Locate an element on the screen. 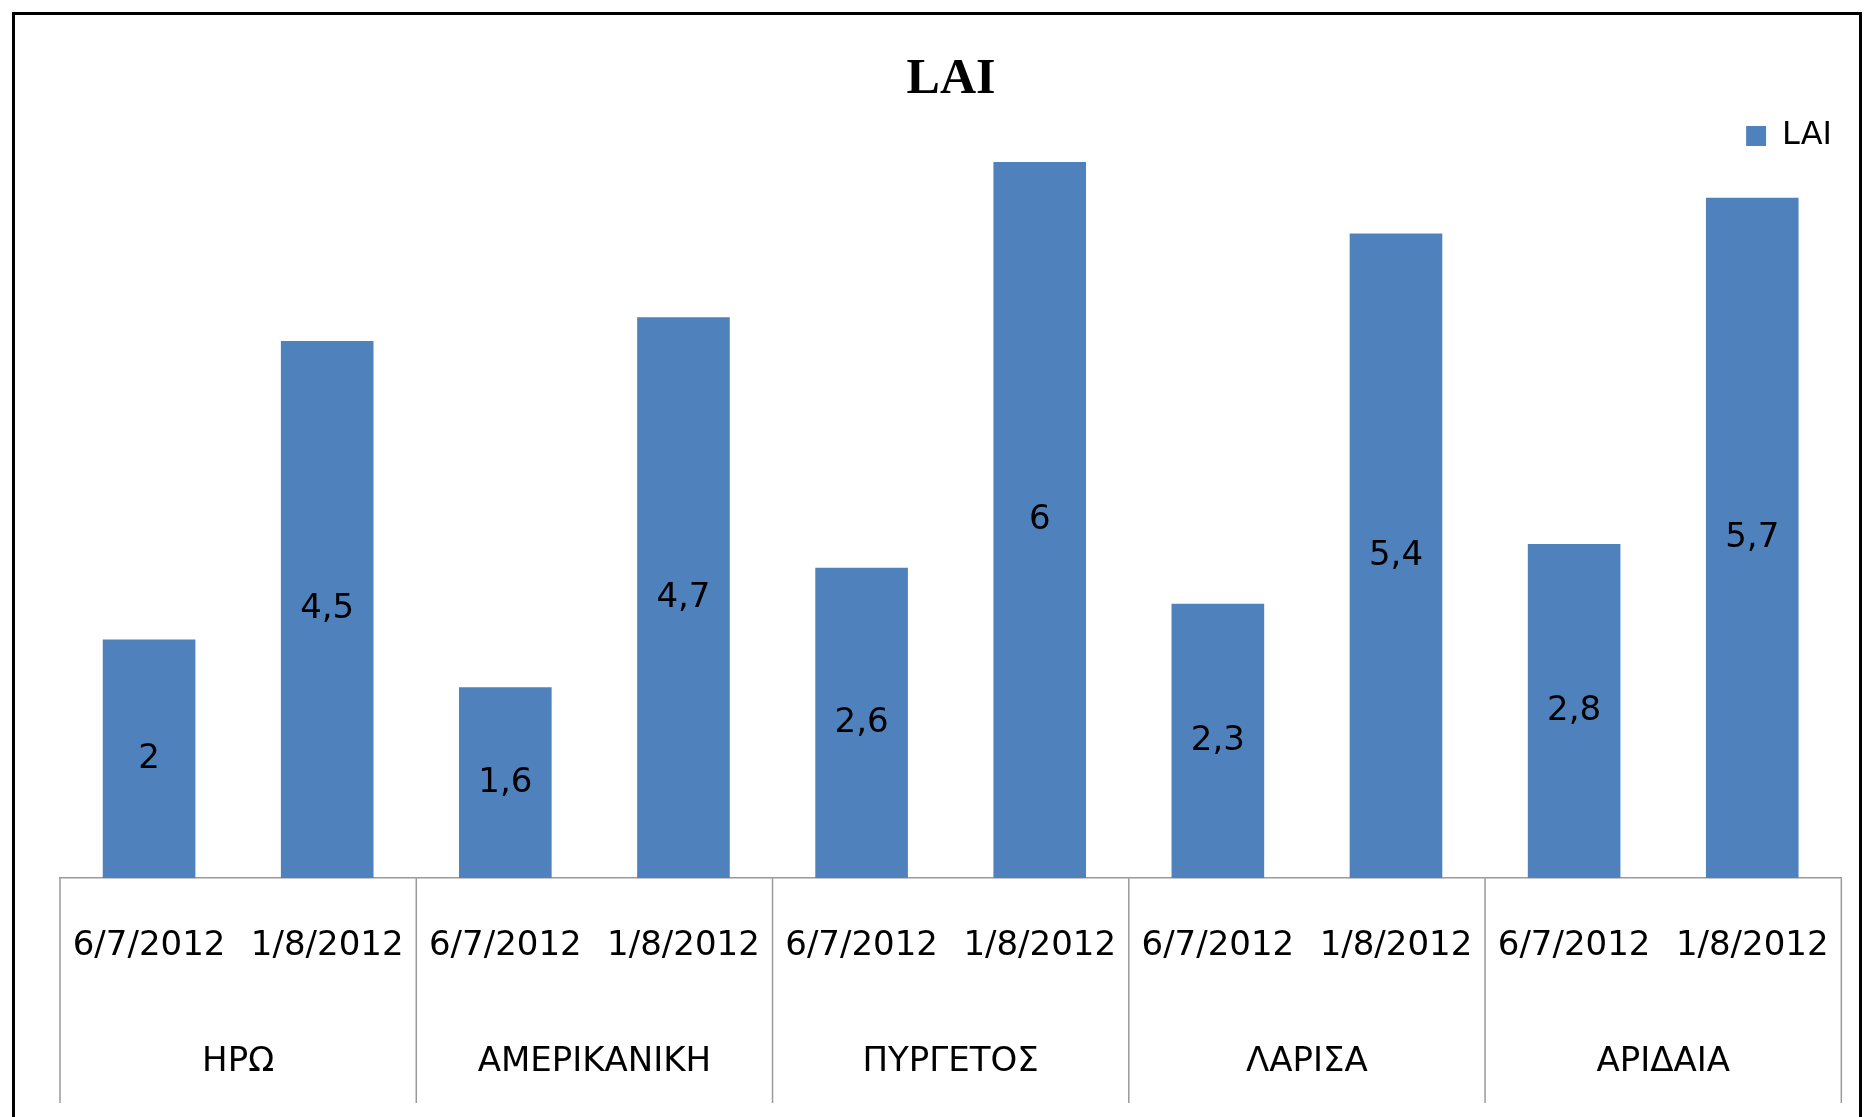 This screenshot has height=1117, width=1870. data-label: 4,7 is located at coordinates (683, 594).